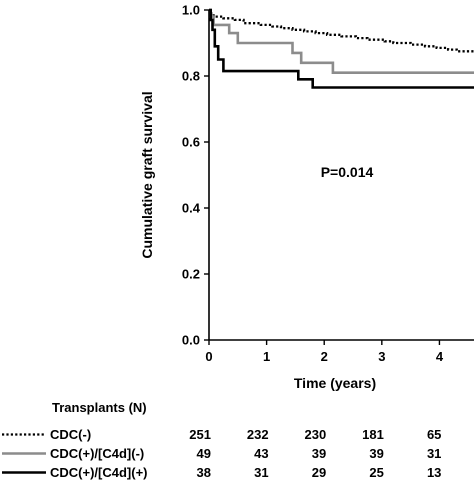  I want to click on risk-count: 43, so click(261, 453).